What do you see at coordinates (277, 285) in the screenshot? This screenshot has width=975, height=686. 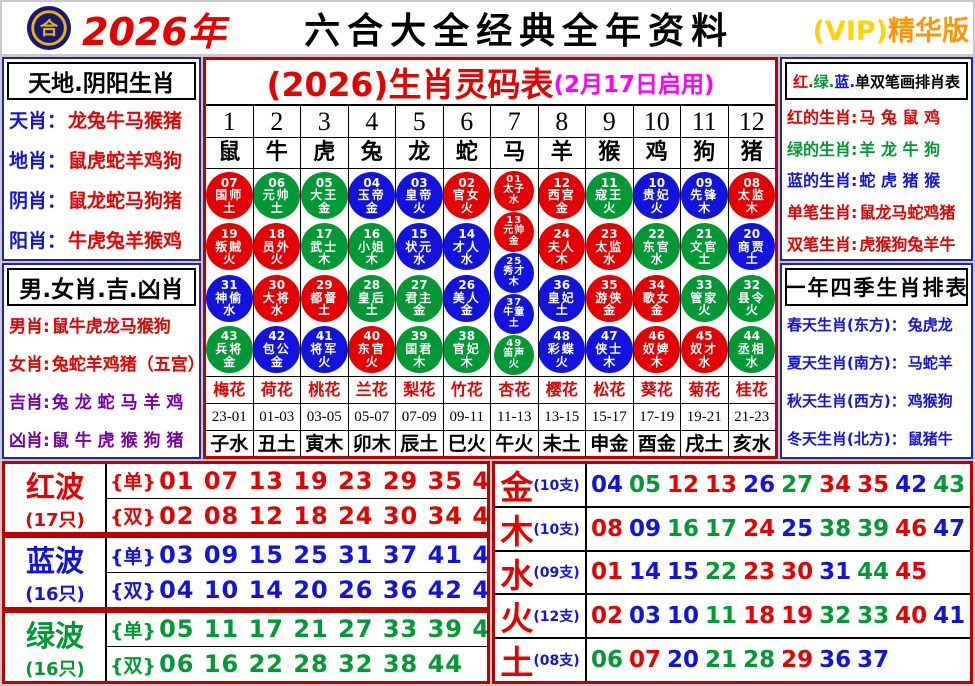 I see `ball-number: 30` at bounding box center [277, 285].